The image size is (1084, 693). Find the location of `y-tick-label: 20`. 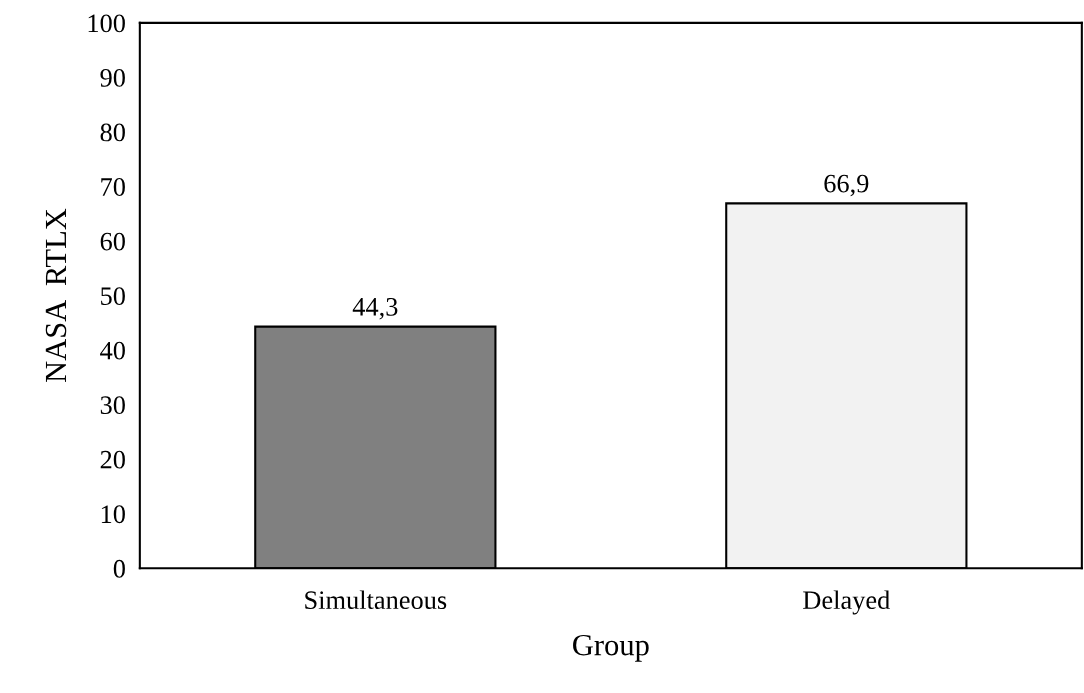

y-tick-label: 20 is located at coordinates (112, 459).